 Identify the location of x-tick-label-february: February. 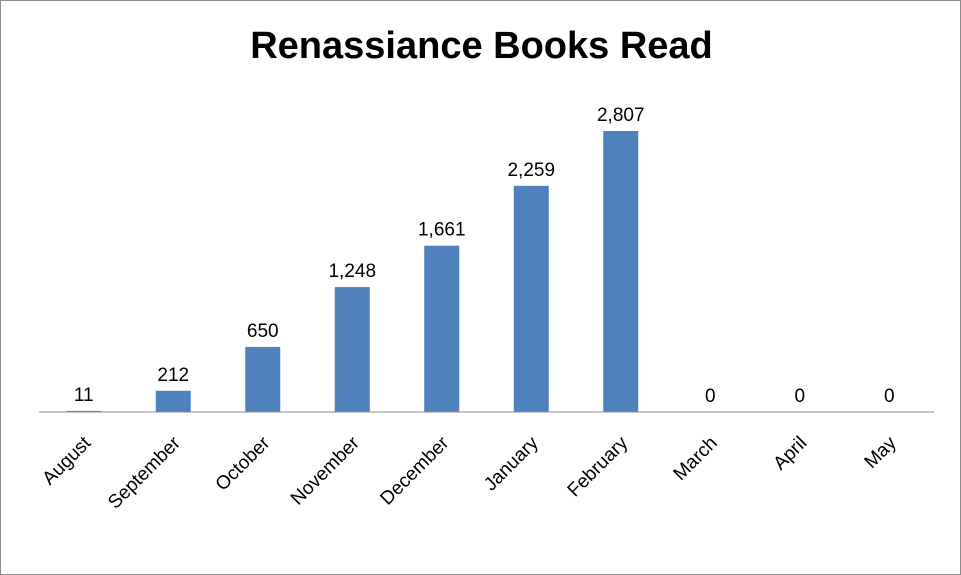
(598, 466).